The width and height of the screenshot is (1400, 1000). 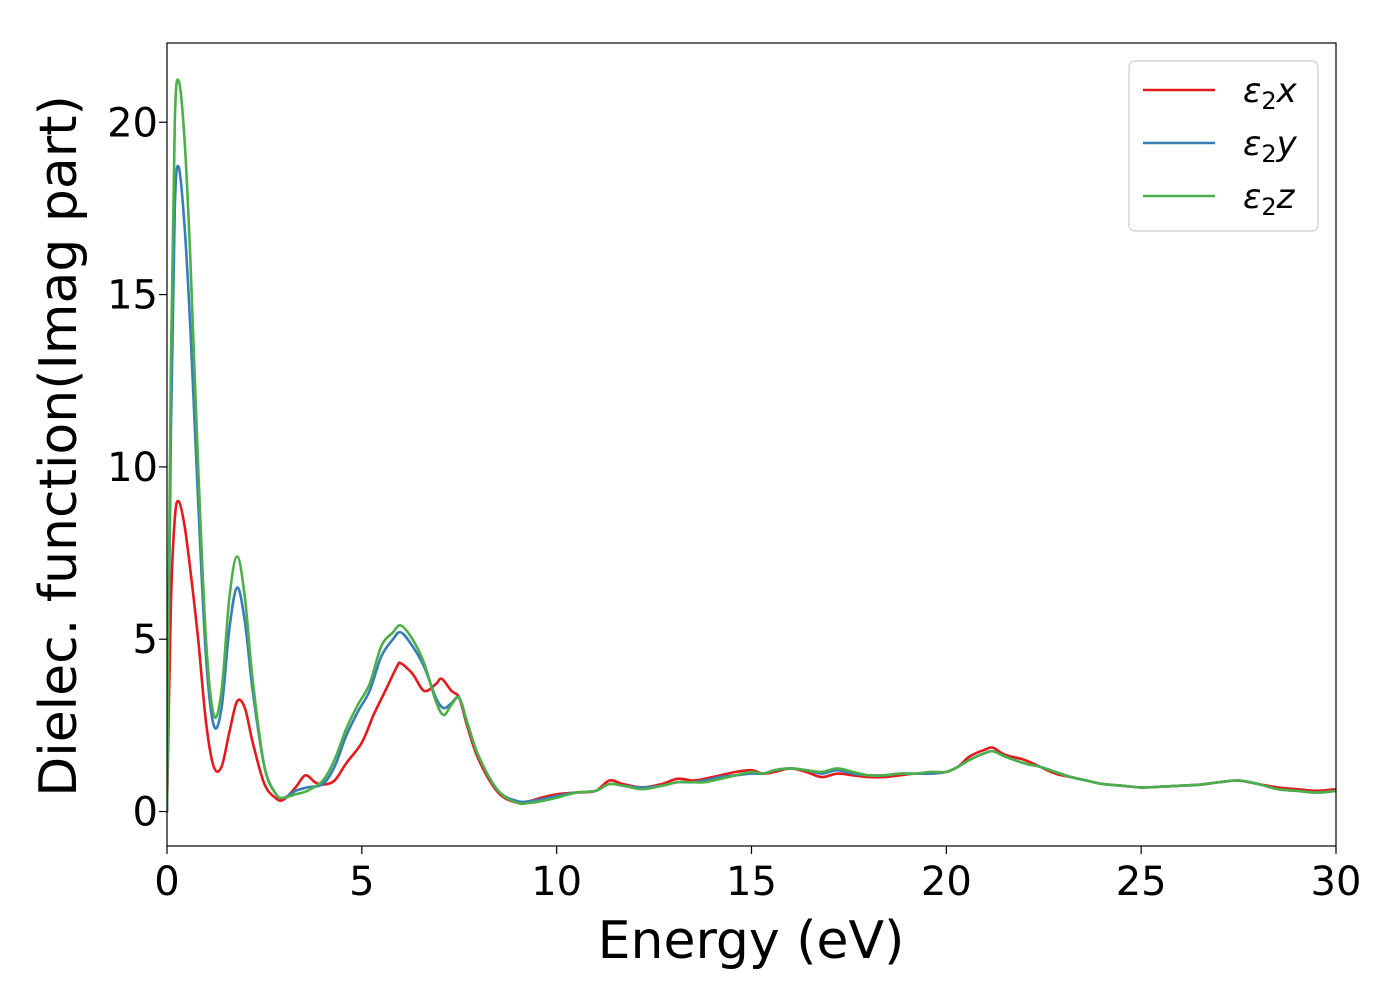 I want to click on legend-label-x: ε2x, so click(x=1270, y=93).